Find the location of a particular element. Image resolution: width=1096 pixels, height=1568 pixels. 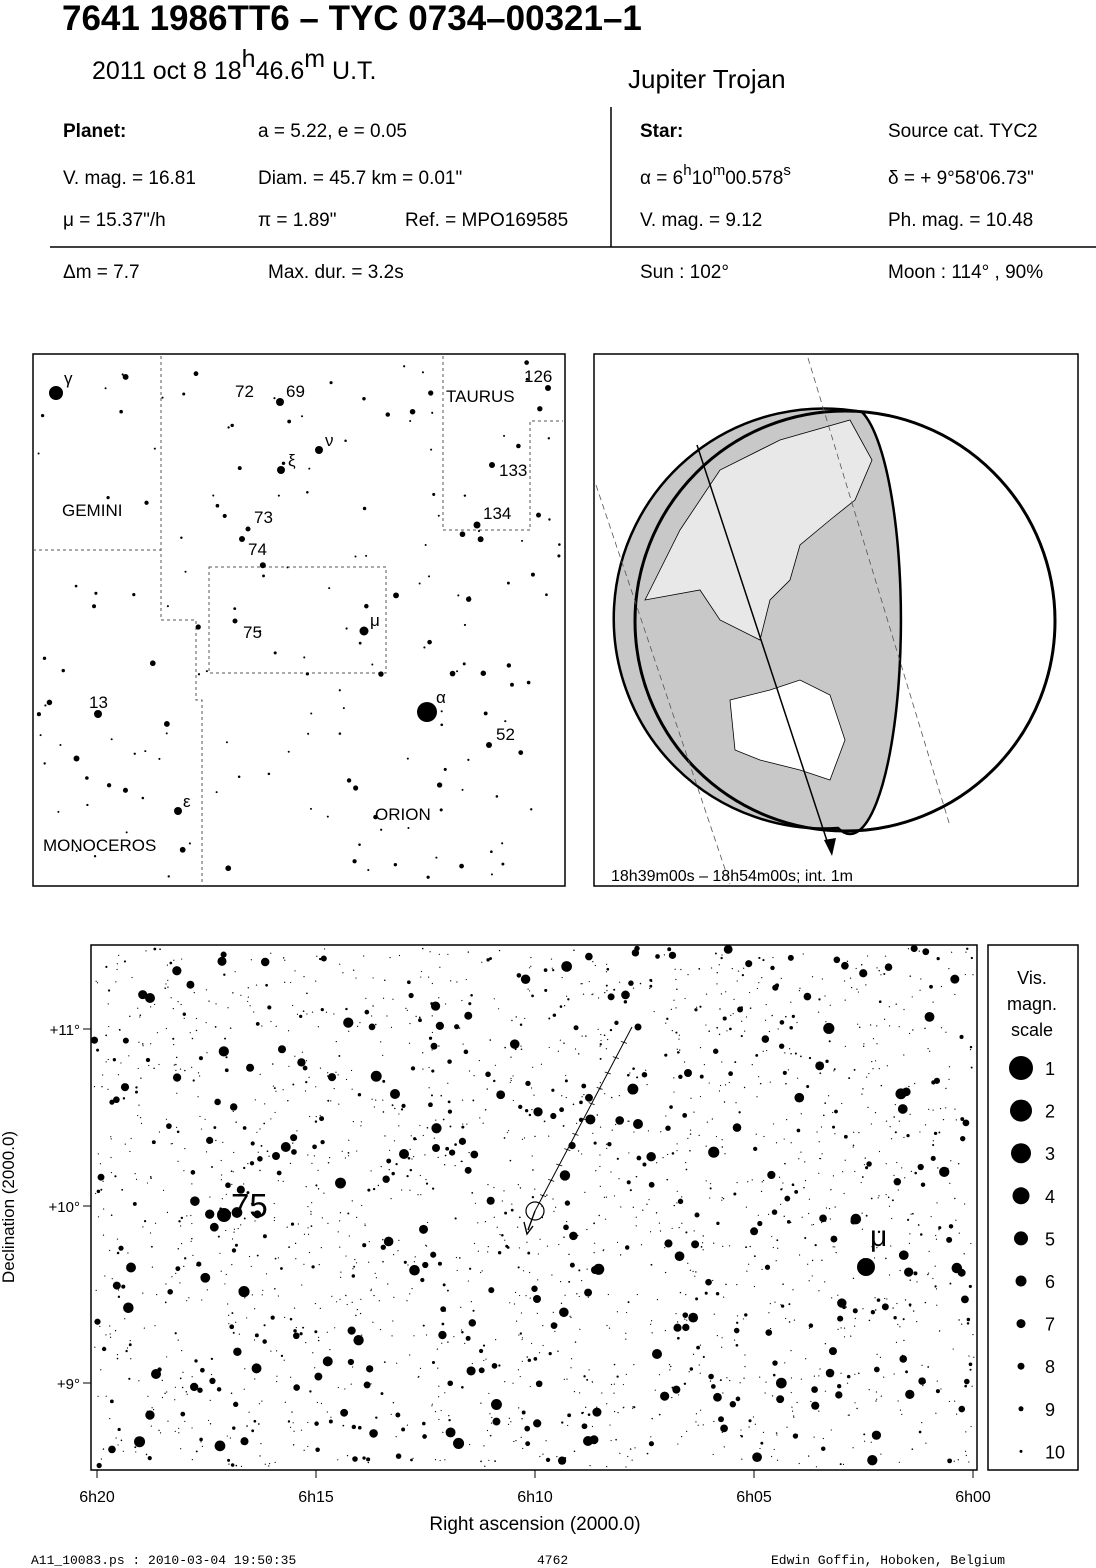

finder-label: 133 is located at coordinates (513, 470).